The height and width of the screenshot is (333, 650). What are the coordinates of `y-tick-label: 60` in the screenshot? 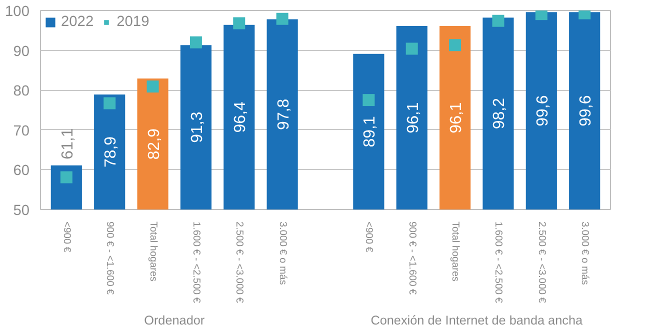 It's located at (21, 171).